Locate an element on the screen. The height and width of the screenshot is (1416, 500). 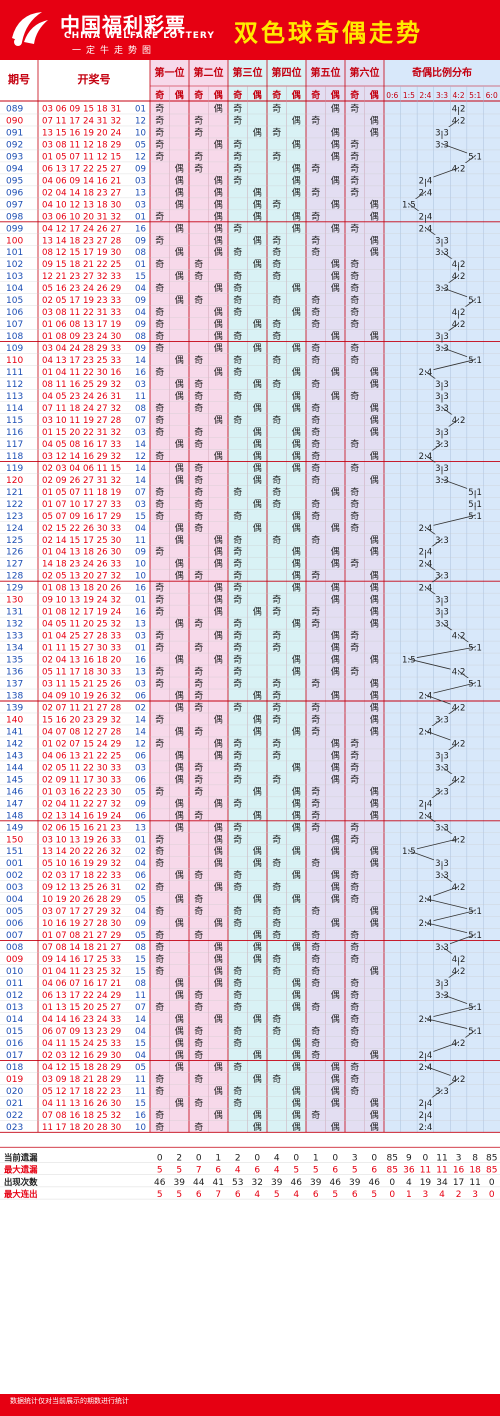
red-balls: 02 15 22 26 30 33 is located at coordinates (81, 529).